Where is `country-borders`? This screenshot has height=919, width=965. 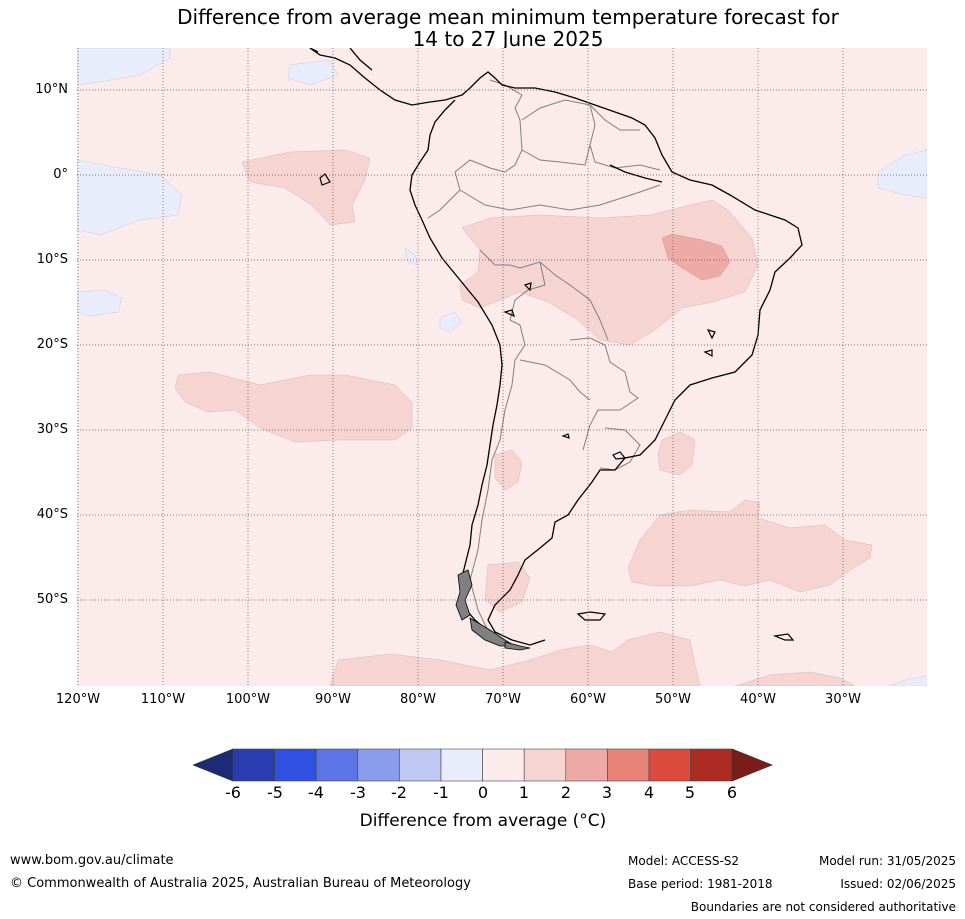
country-borders is located at coordinates (544, 357).